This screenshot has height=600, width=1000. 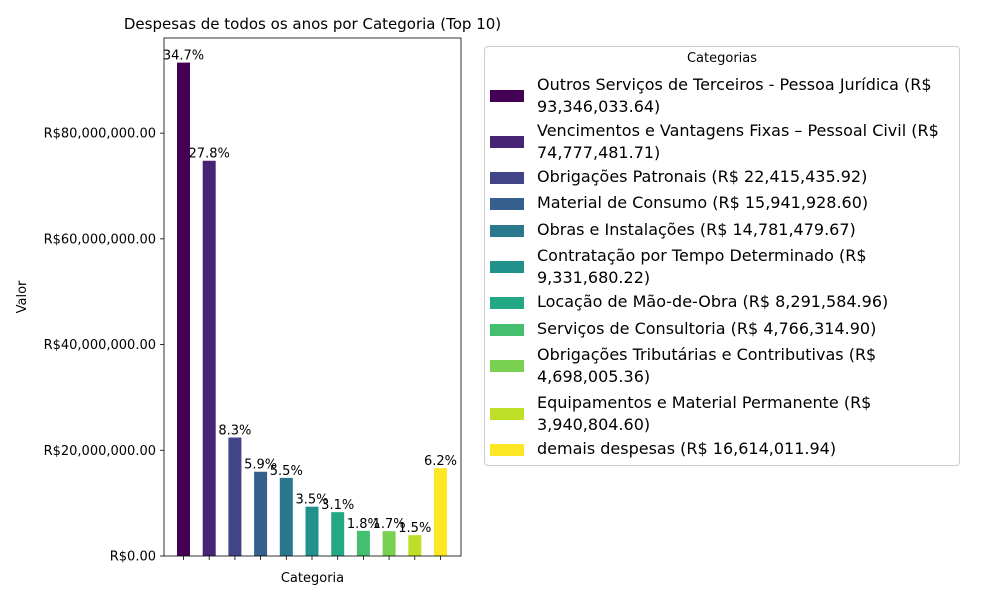 I want to click on legend-item: Obras e Instalações (R$ 14,781,479.67), so click(x=722, y=231).